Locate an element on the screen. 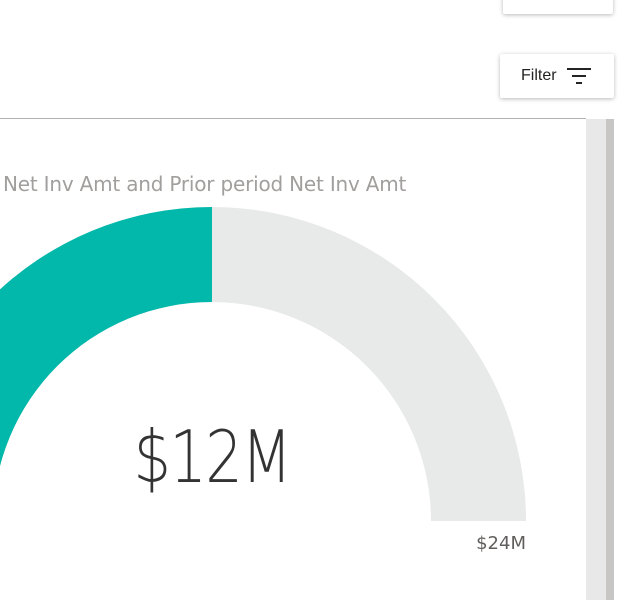  gauge-max-label: $24M is located at coordinates (501, 543).